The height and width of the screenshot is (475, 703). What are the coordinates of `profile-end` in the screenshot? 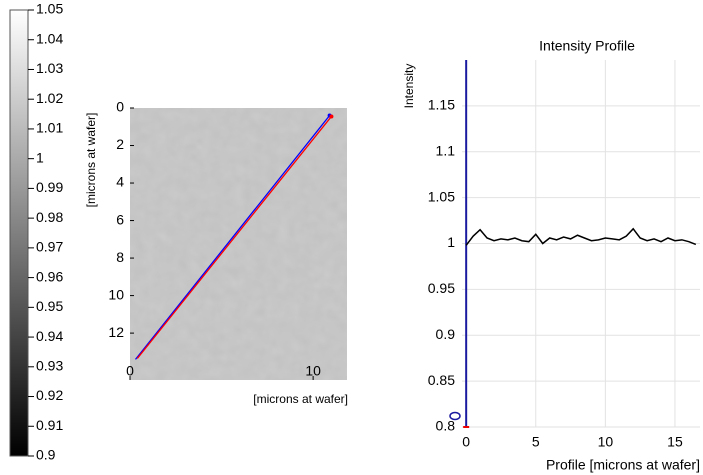 It's located at (331, 116).